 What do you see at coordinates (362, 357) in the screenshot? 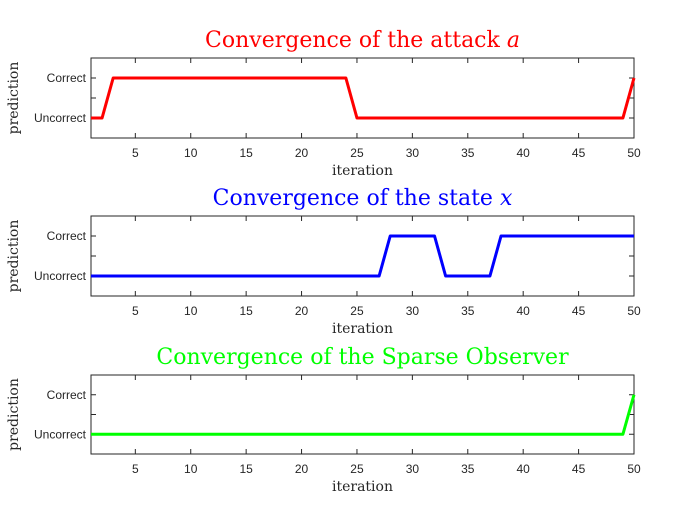
I see `chart-title: Convergence of the Sparse Observer` at bounding box center [362, 357].